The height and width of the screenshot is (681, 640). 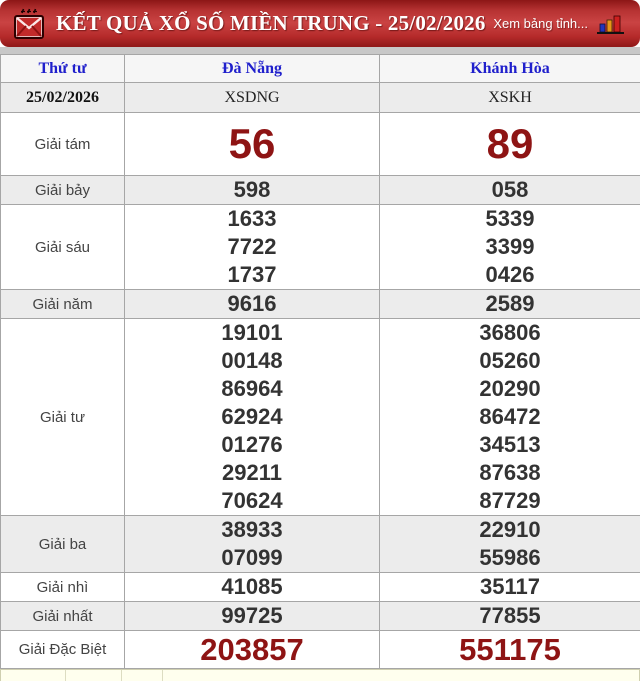 What do you see at coordinates (252, 417) in the screenshot?
I see `prize-number: 62924` at bounding box center [252, 417].